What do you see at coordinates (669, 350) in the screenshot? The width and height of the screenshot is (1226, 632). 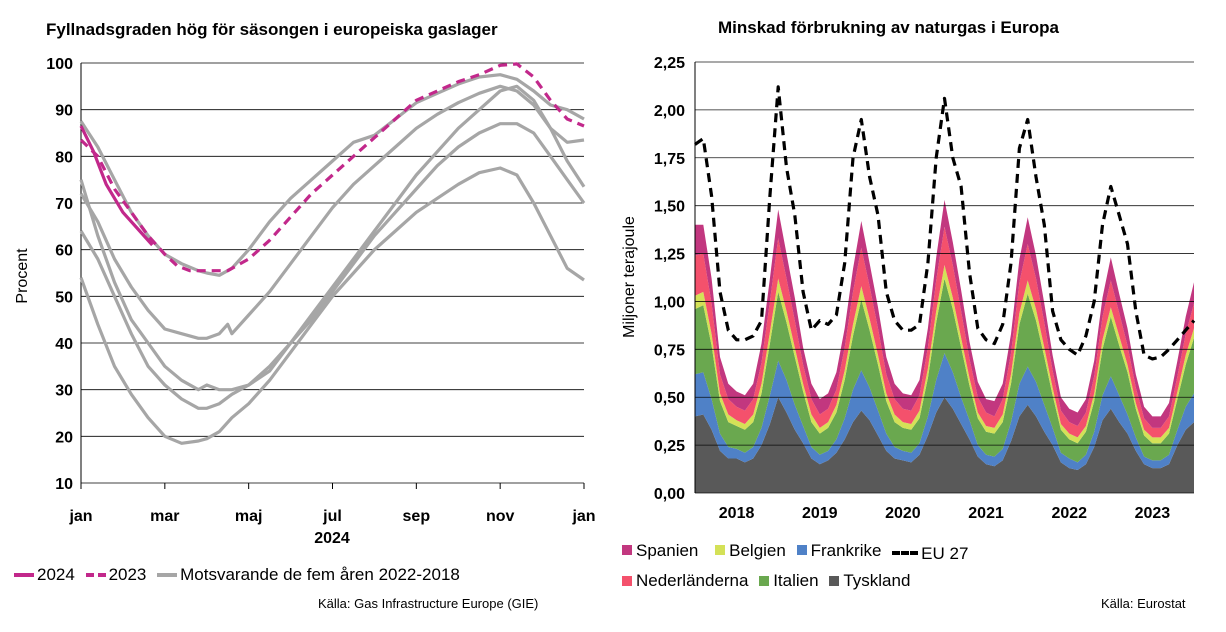 I see `right-y-tick-3: 0,75` at bounding box center [669, 350].